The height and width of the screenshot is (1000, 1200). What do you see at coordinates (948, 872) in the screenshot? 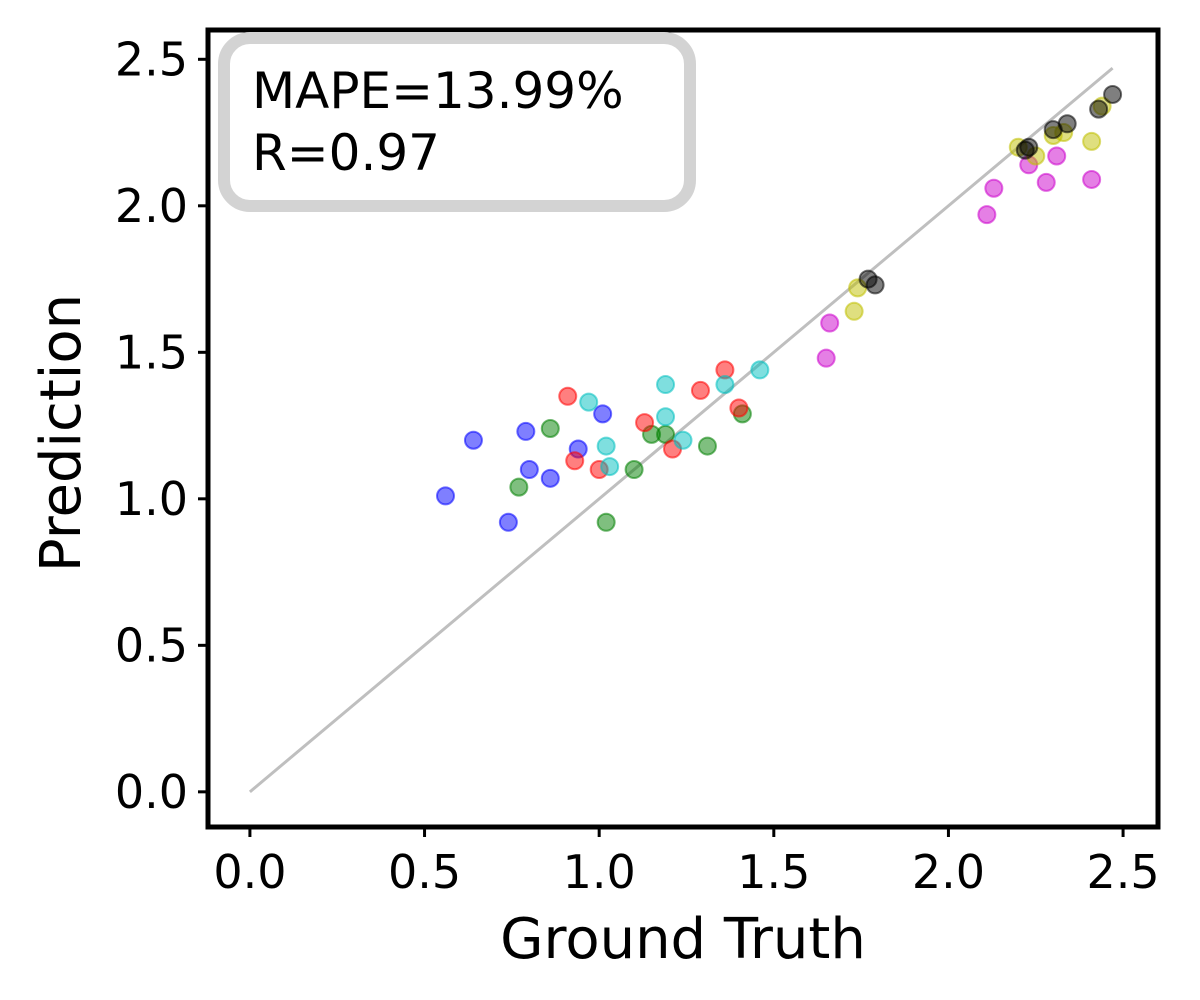
I see `x-tick-label: 2.0` at bounding box center [948, 872].